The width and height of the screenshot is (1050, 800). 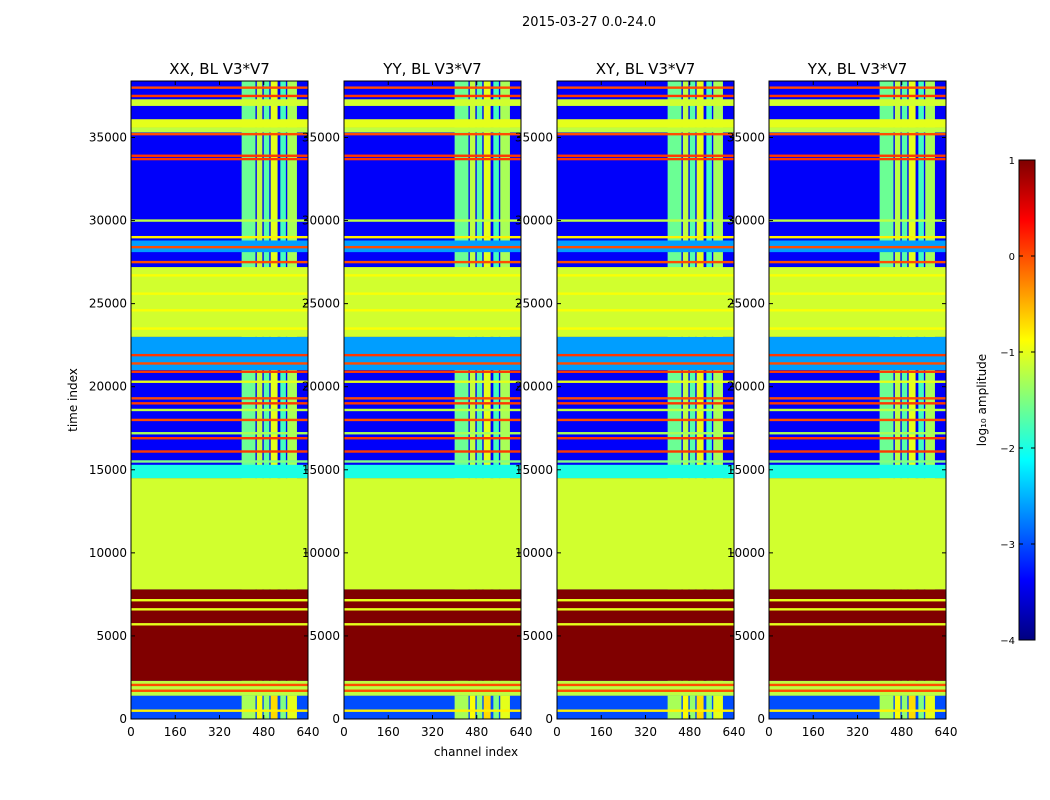 What do you see at coordinates (432, 400) in the screenshot?
I see `heatmap-body` at bounding box center [432, 400].